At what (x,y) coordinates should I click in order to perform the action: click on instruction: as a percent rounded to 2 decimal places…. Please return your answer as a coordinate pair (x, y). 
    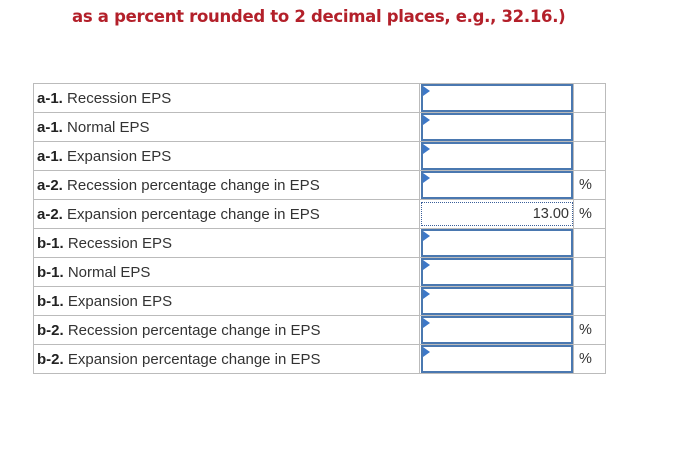
    Looking at the image, I should click on (319, 16).